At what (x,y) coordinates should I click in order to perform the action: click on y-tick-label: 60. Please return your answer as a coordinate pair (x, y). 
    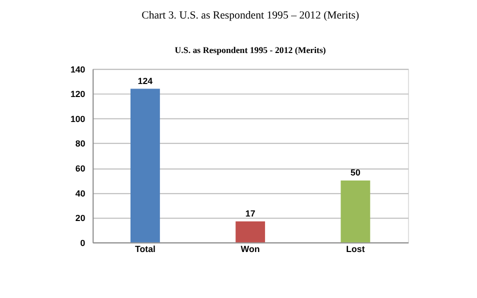
    Looking at the image, I should click on (80, 169).